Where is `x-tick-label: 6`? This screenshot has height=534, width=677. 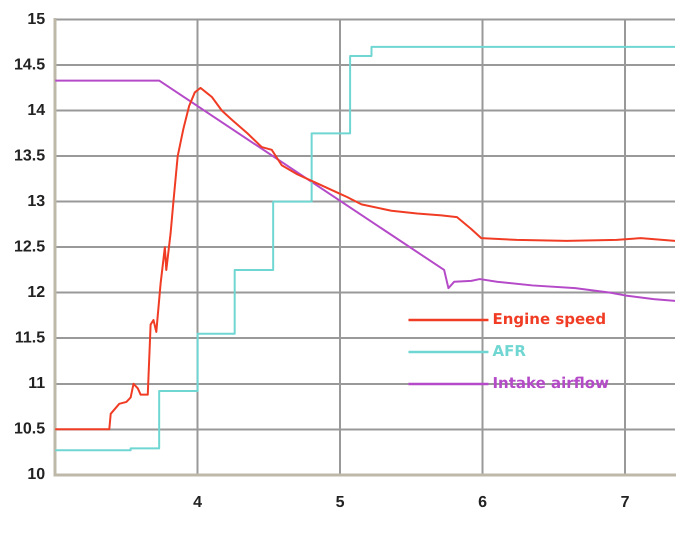
x-tick-label: 6 is located at coordinates (483, 502).